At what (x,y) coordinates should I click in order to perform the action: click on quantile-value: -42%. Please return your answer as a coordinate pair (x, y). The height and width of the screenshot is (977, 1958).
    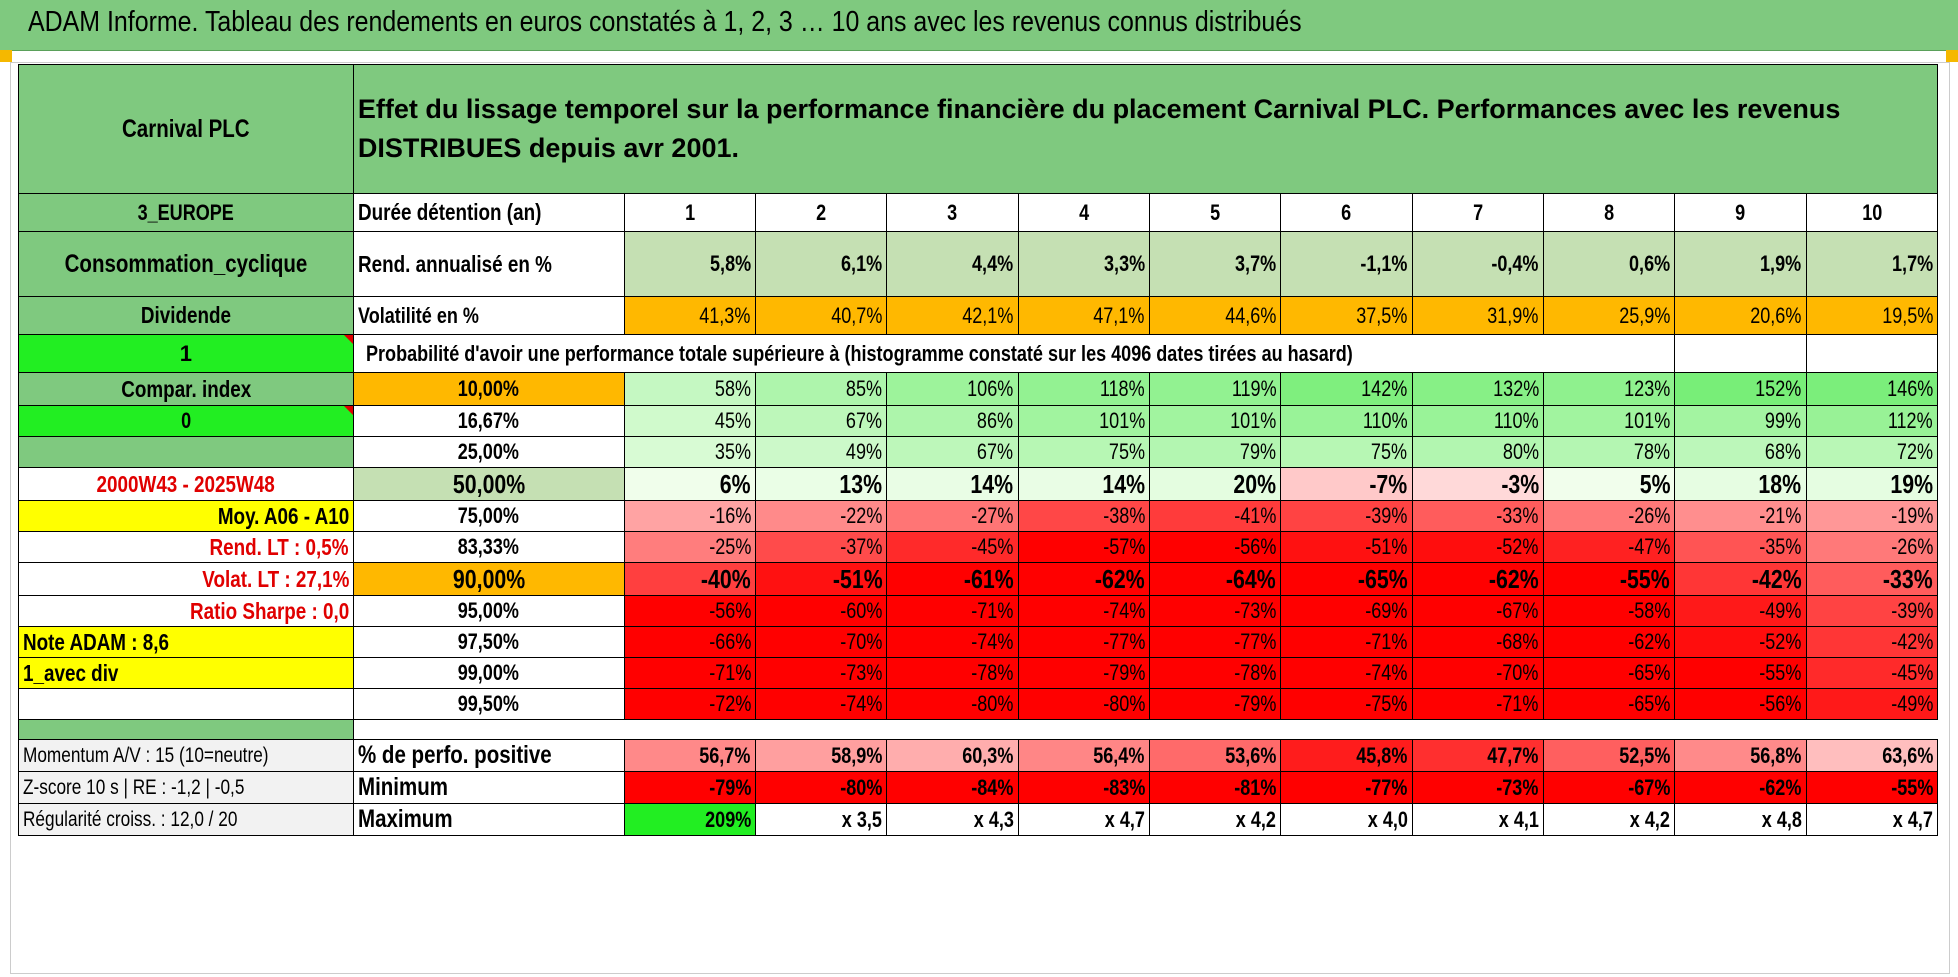
    Looking at the image, I should click on (1740, 579).